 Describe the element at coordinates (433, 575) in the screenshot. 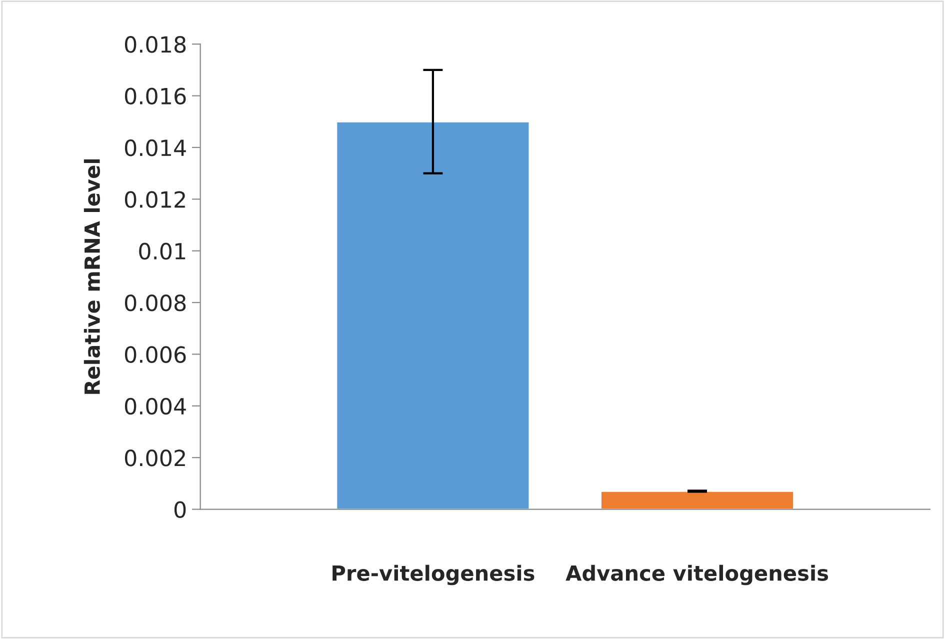

I see `x-tick-label: Pre-vitelogenesis` at that location.